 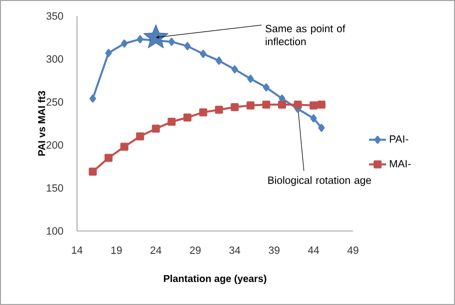 What do you see at coordinates (306, 35) in the screenshot?
I see `annotation: Same as point of inflection` at bounding box center [306, 35].